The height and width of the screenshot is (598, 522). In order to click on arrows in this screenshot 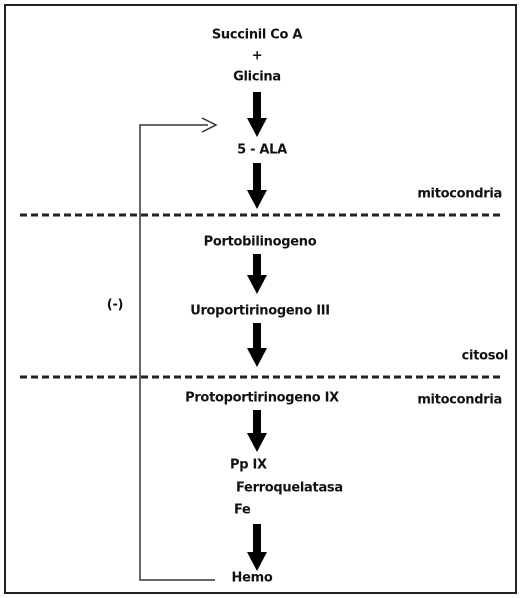, I will do `click(257, 331)`.